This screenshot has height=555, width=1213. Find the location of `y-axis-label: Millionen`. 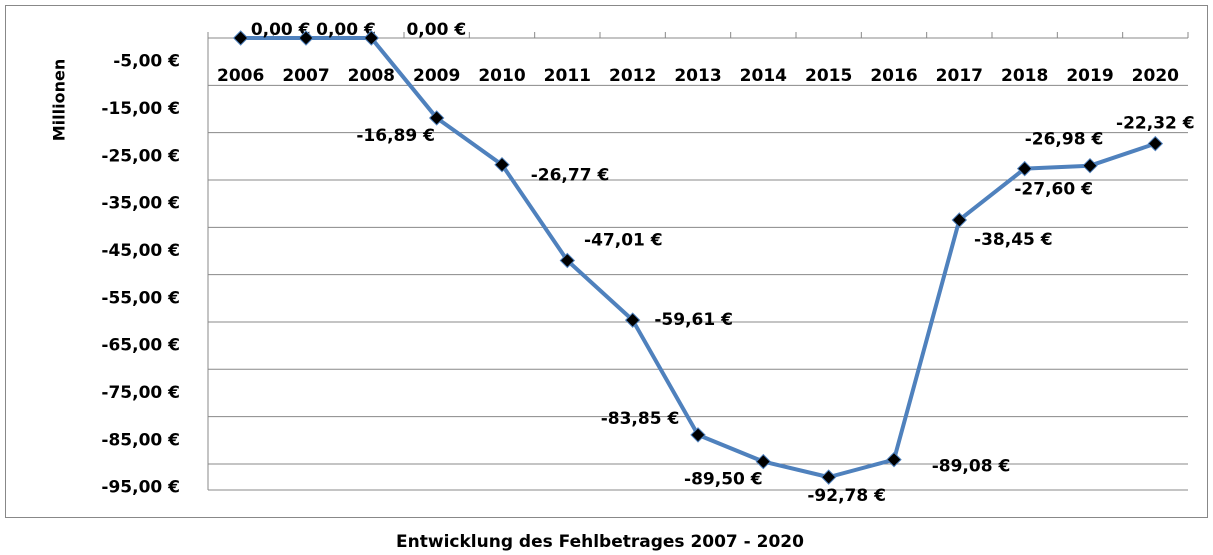

y-axis-label: Millionen is located at coordinates (59, 100).